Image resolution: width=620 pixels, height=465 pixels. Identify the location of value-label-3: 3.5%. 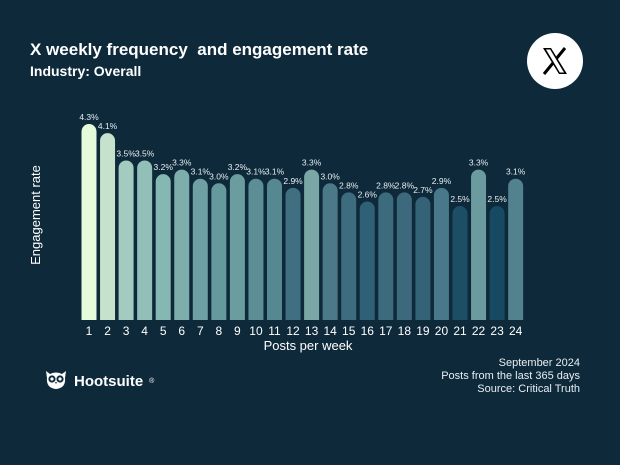
(126, 153).